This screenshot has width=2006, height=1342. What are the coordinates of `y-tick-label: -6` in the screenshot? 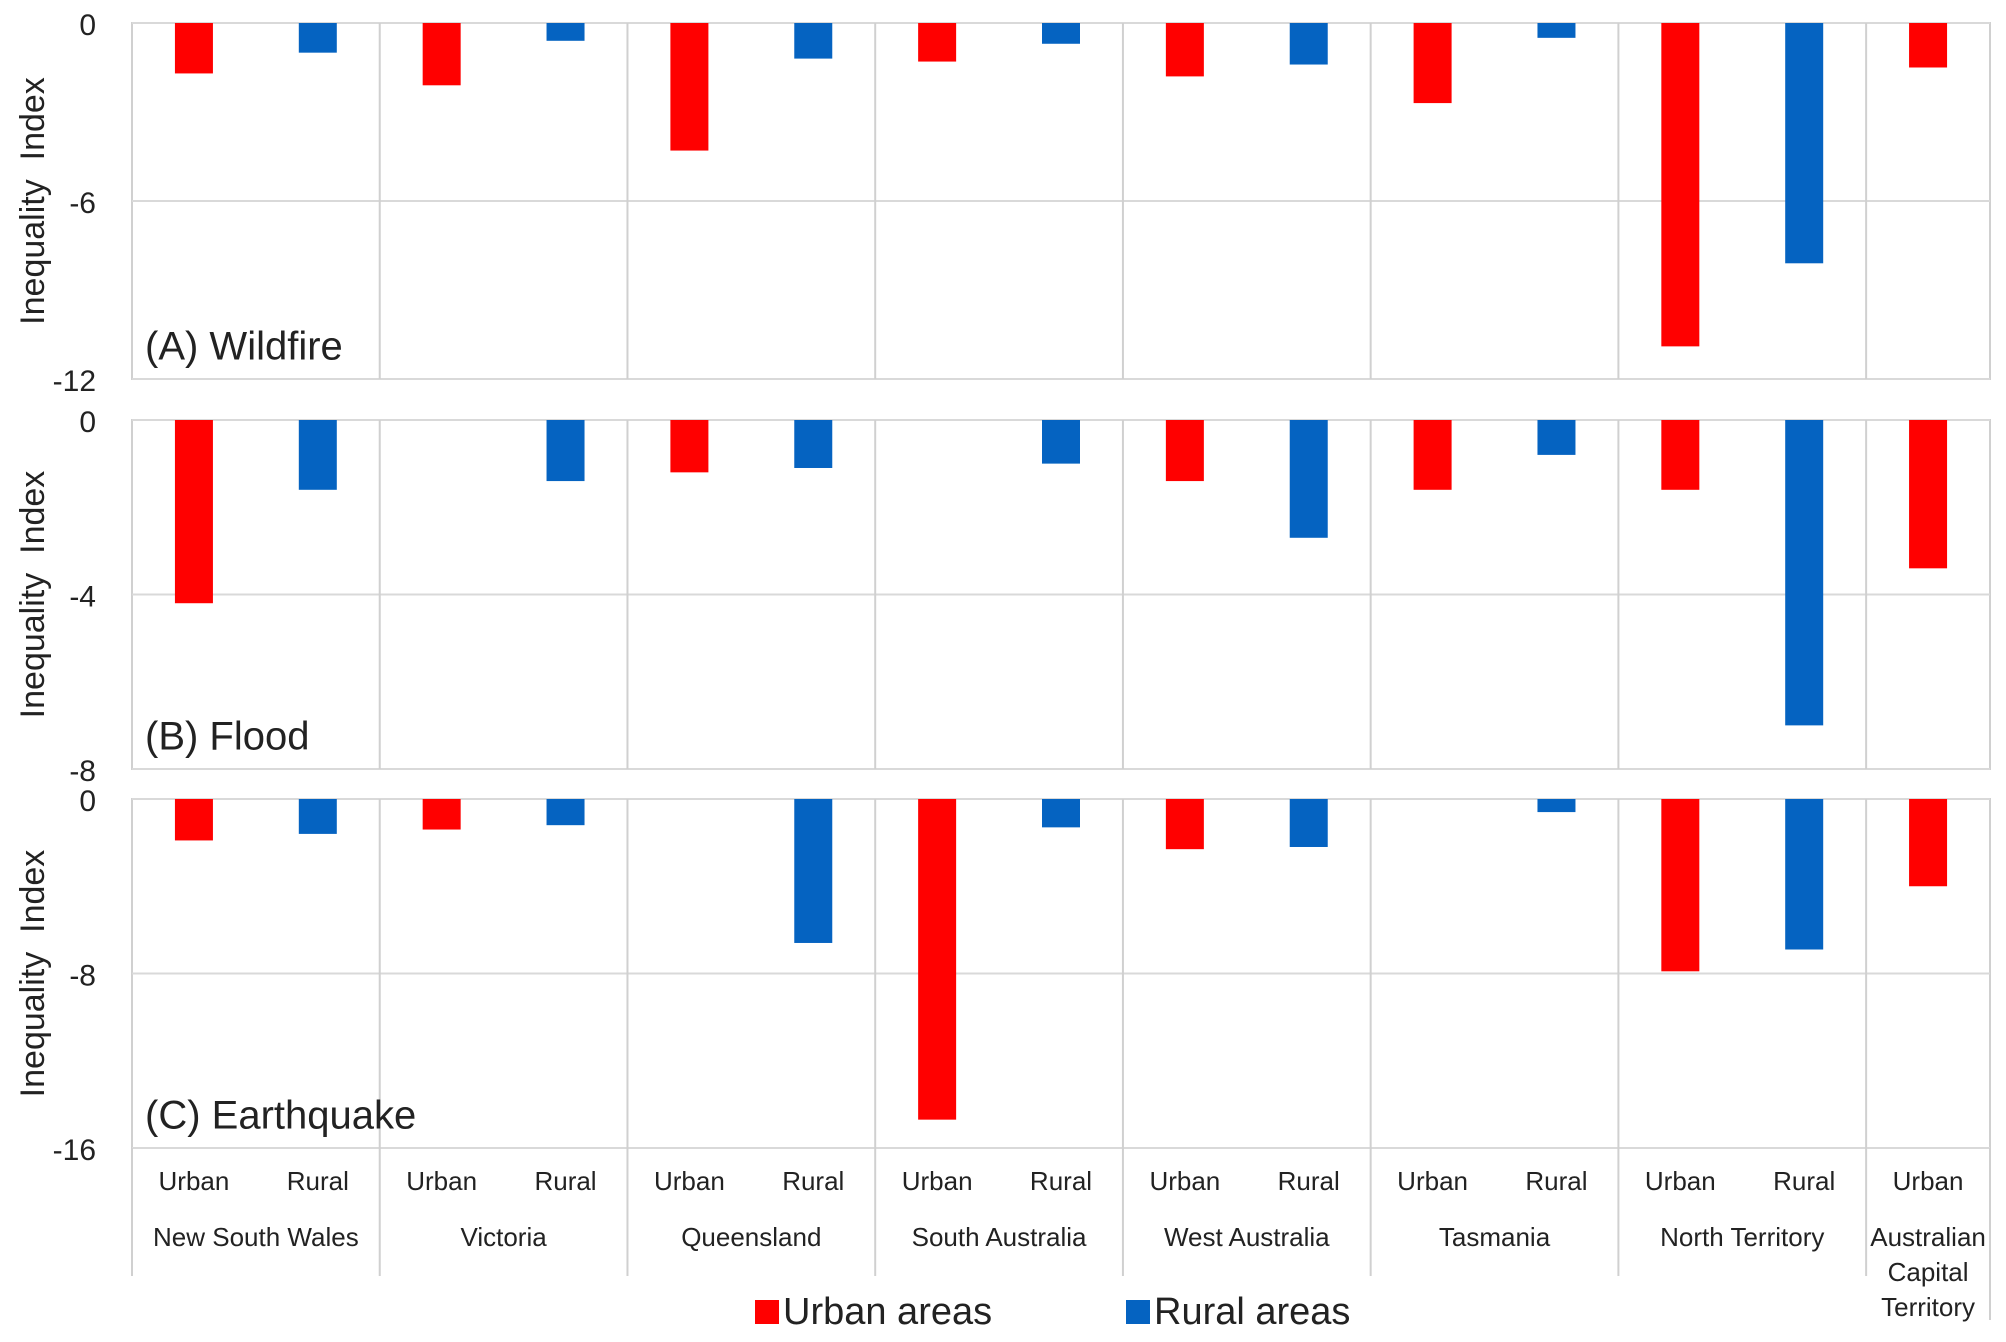 It's located at (82, 203).